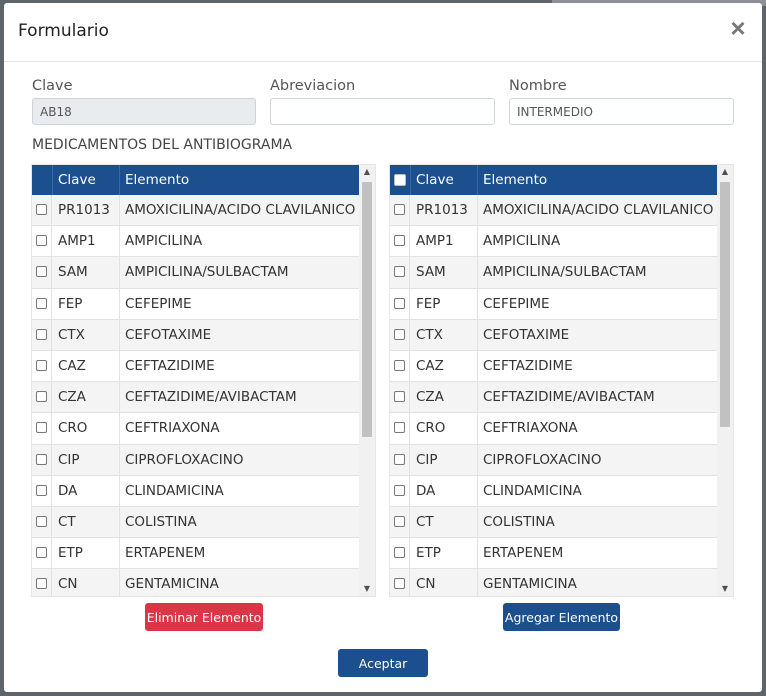 The width and height of the screenshot is (766, 696). What do you see at coordinates (444, 272) in the screenshot?
I see `clave-cell: SAM` at bounding box center [444, 272].